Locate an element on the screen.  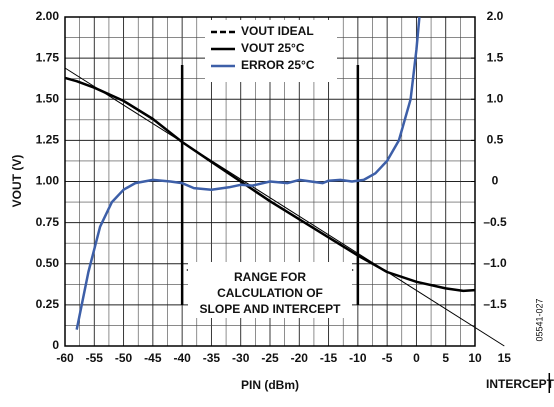
legend-label: ERROR 25°C is located at coordinates (278, 65).